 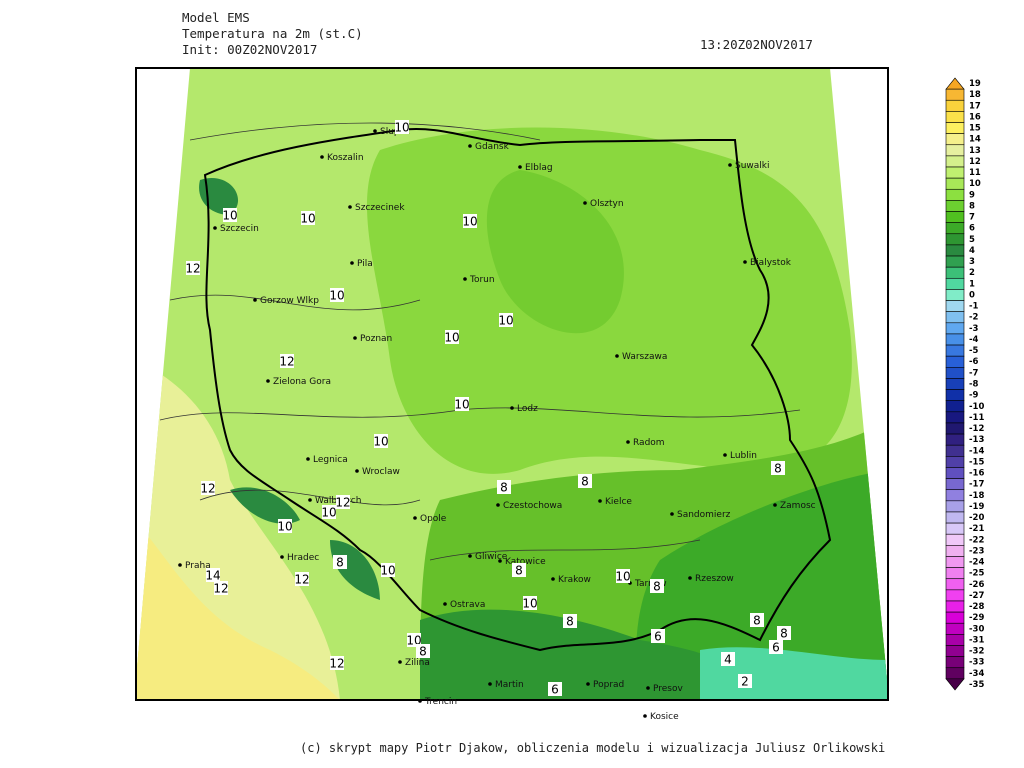 What do you see at coordinates (976, 663) in the screenshot?
I see `colorbar-label: -33` at bounding box center [976, 663].